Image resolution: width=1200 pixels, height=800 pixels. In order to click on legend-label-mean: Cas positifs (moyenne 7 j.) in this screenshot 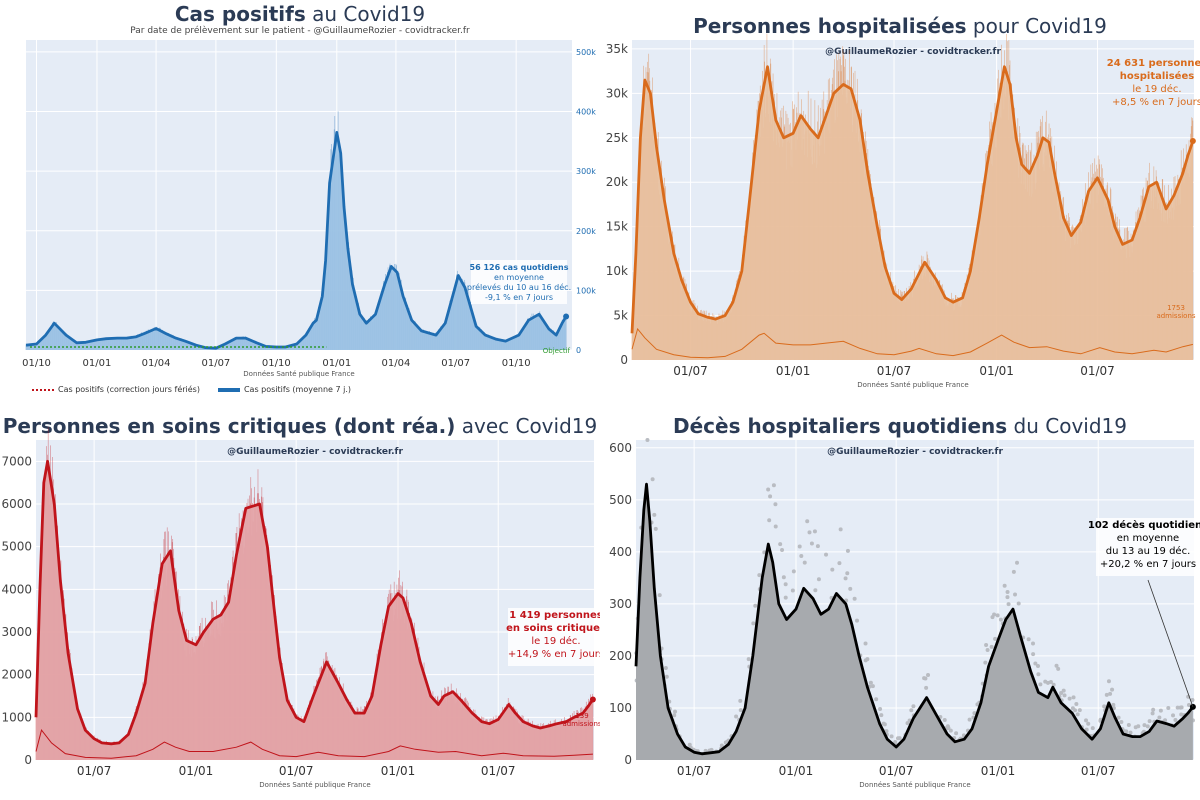, I will do `click(297, 389)`.